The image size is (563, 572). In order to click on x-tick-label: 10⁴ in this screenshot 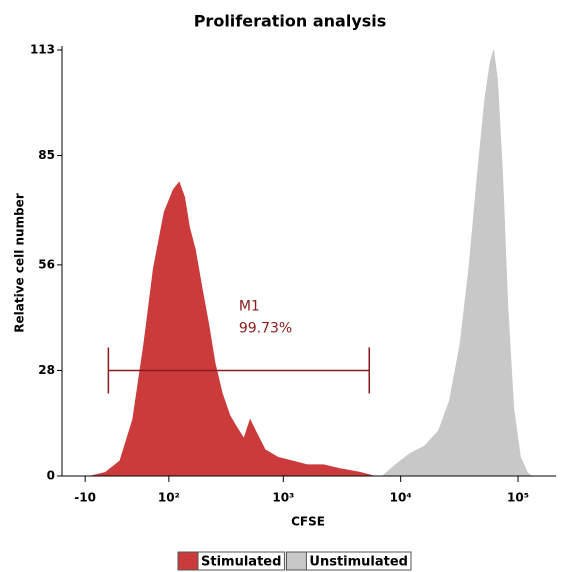, I will do `click(401, 498)`.